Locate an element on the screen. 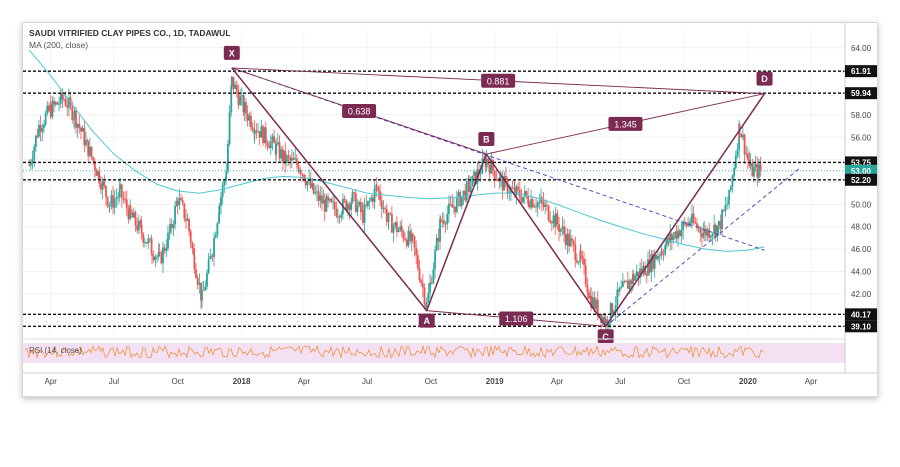 Image resolution: width=900 pixels, height=467 pixels. x-tick-label: Jul is located at coordinates (114, 381).